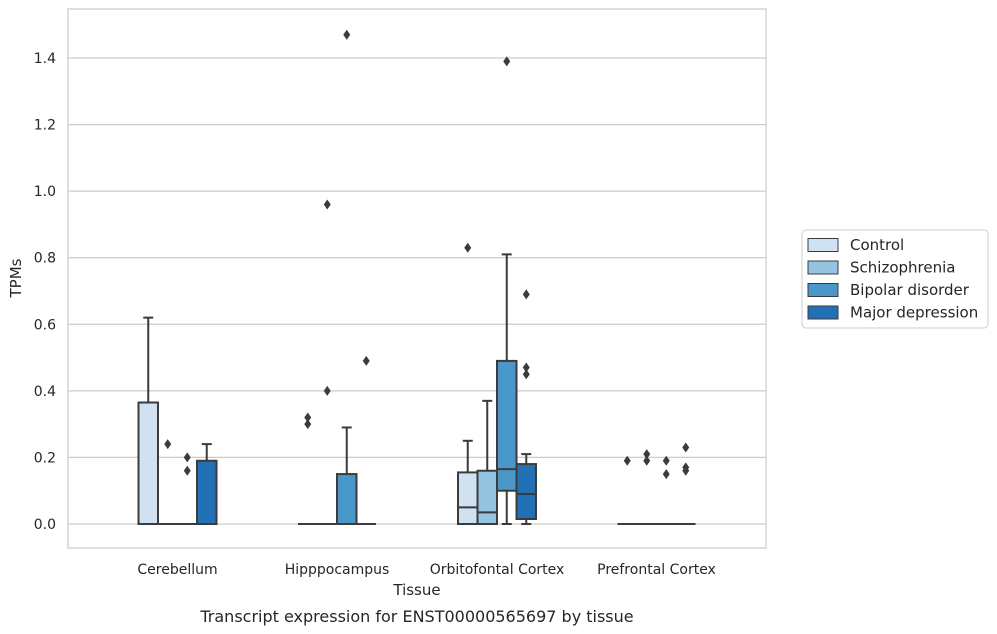 The image size is (997, 634). What do you see at coordinates (910, 290) in the screenshot?
I see `legend-label: Bipolar disorder` at bounding box center [910, 290].